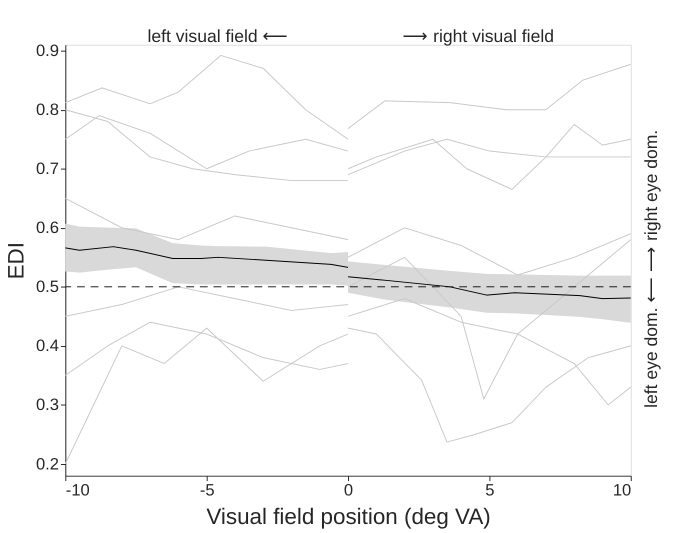 The height and width of the screenshot is (533, 700). I want to click on x-tick-label: 0, so click(349, 490).